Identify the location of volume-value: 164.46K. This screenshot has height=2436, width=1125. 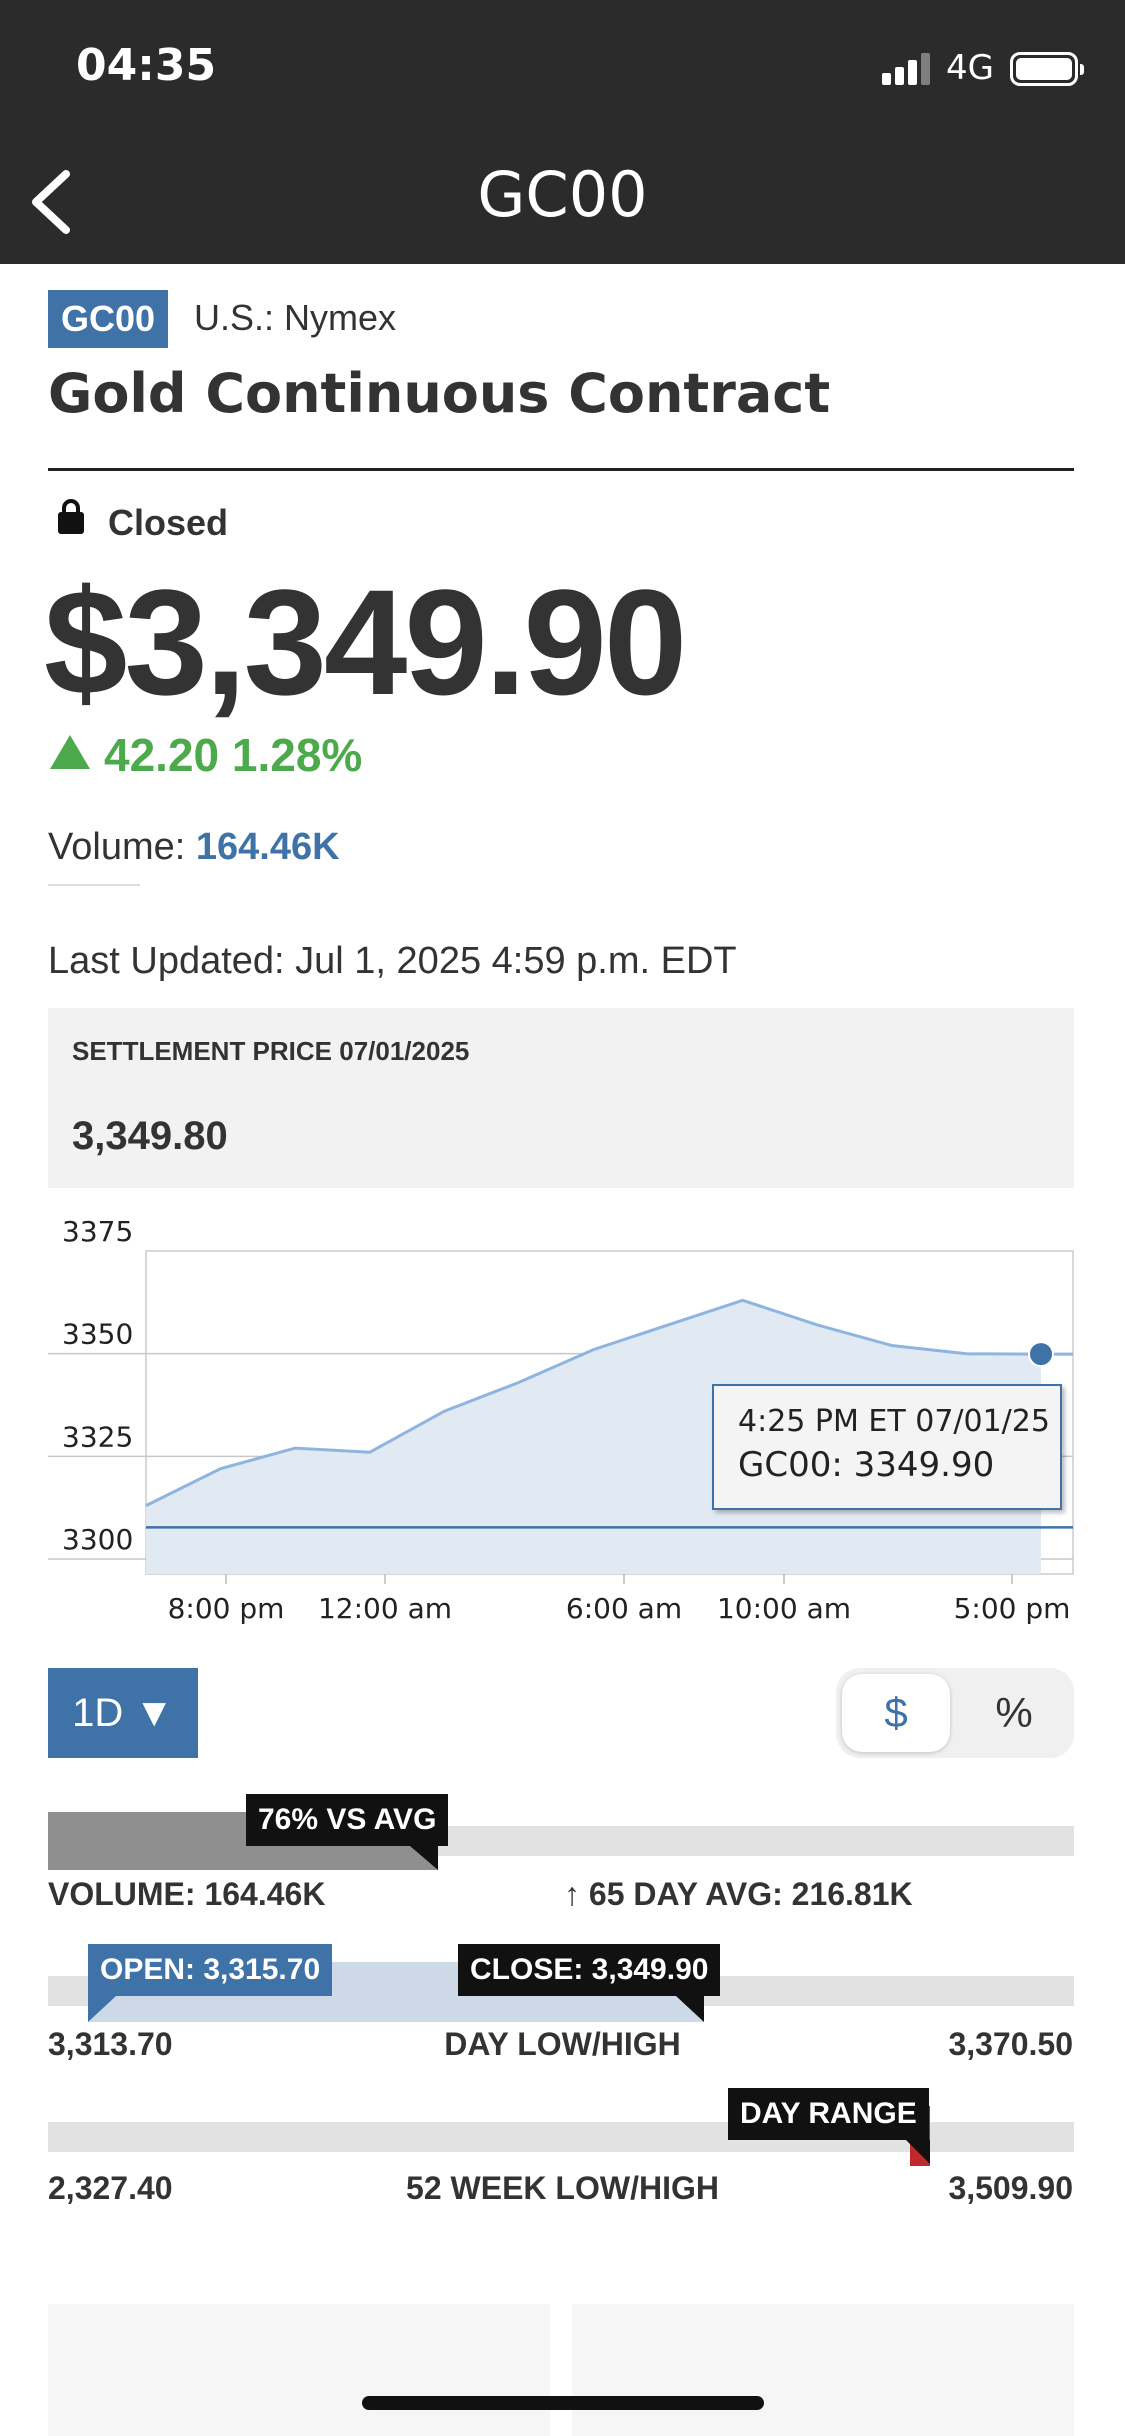
(267, 847).